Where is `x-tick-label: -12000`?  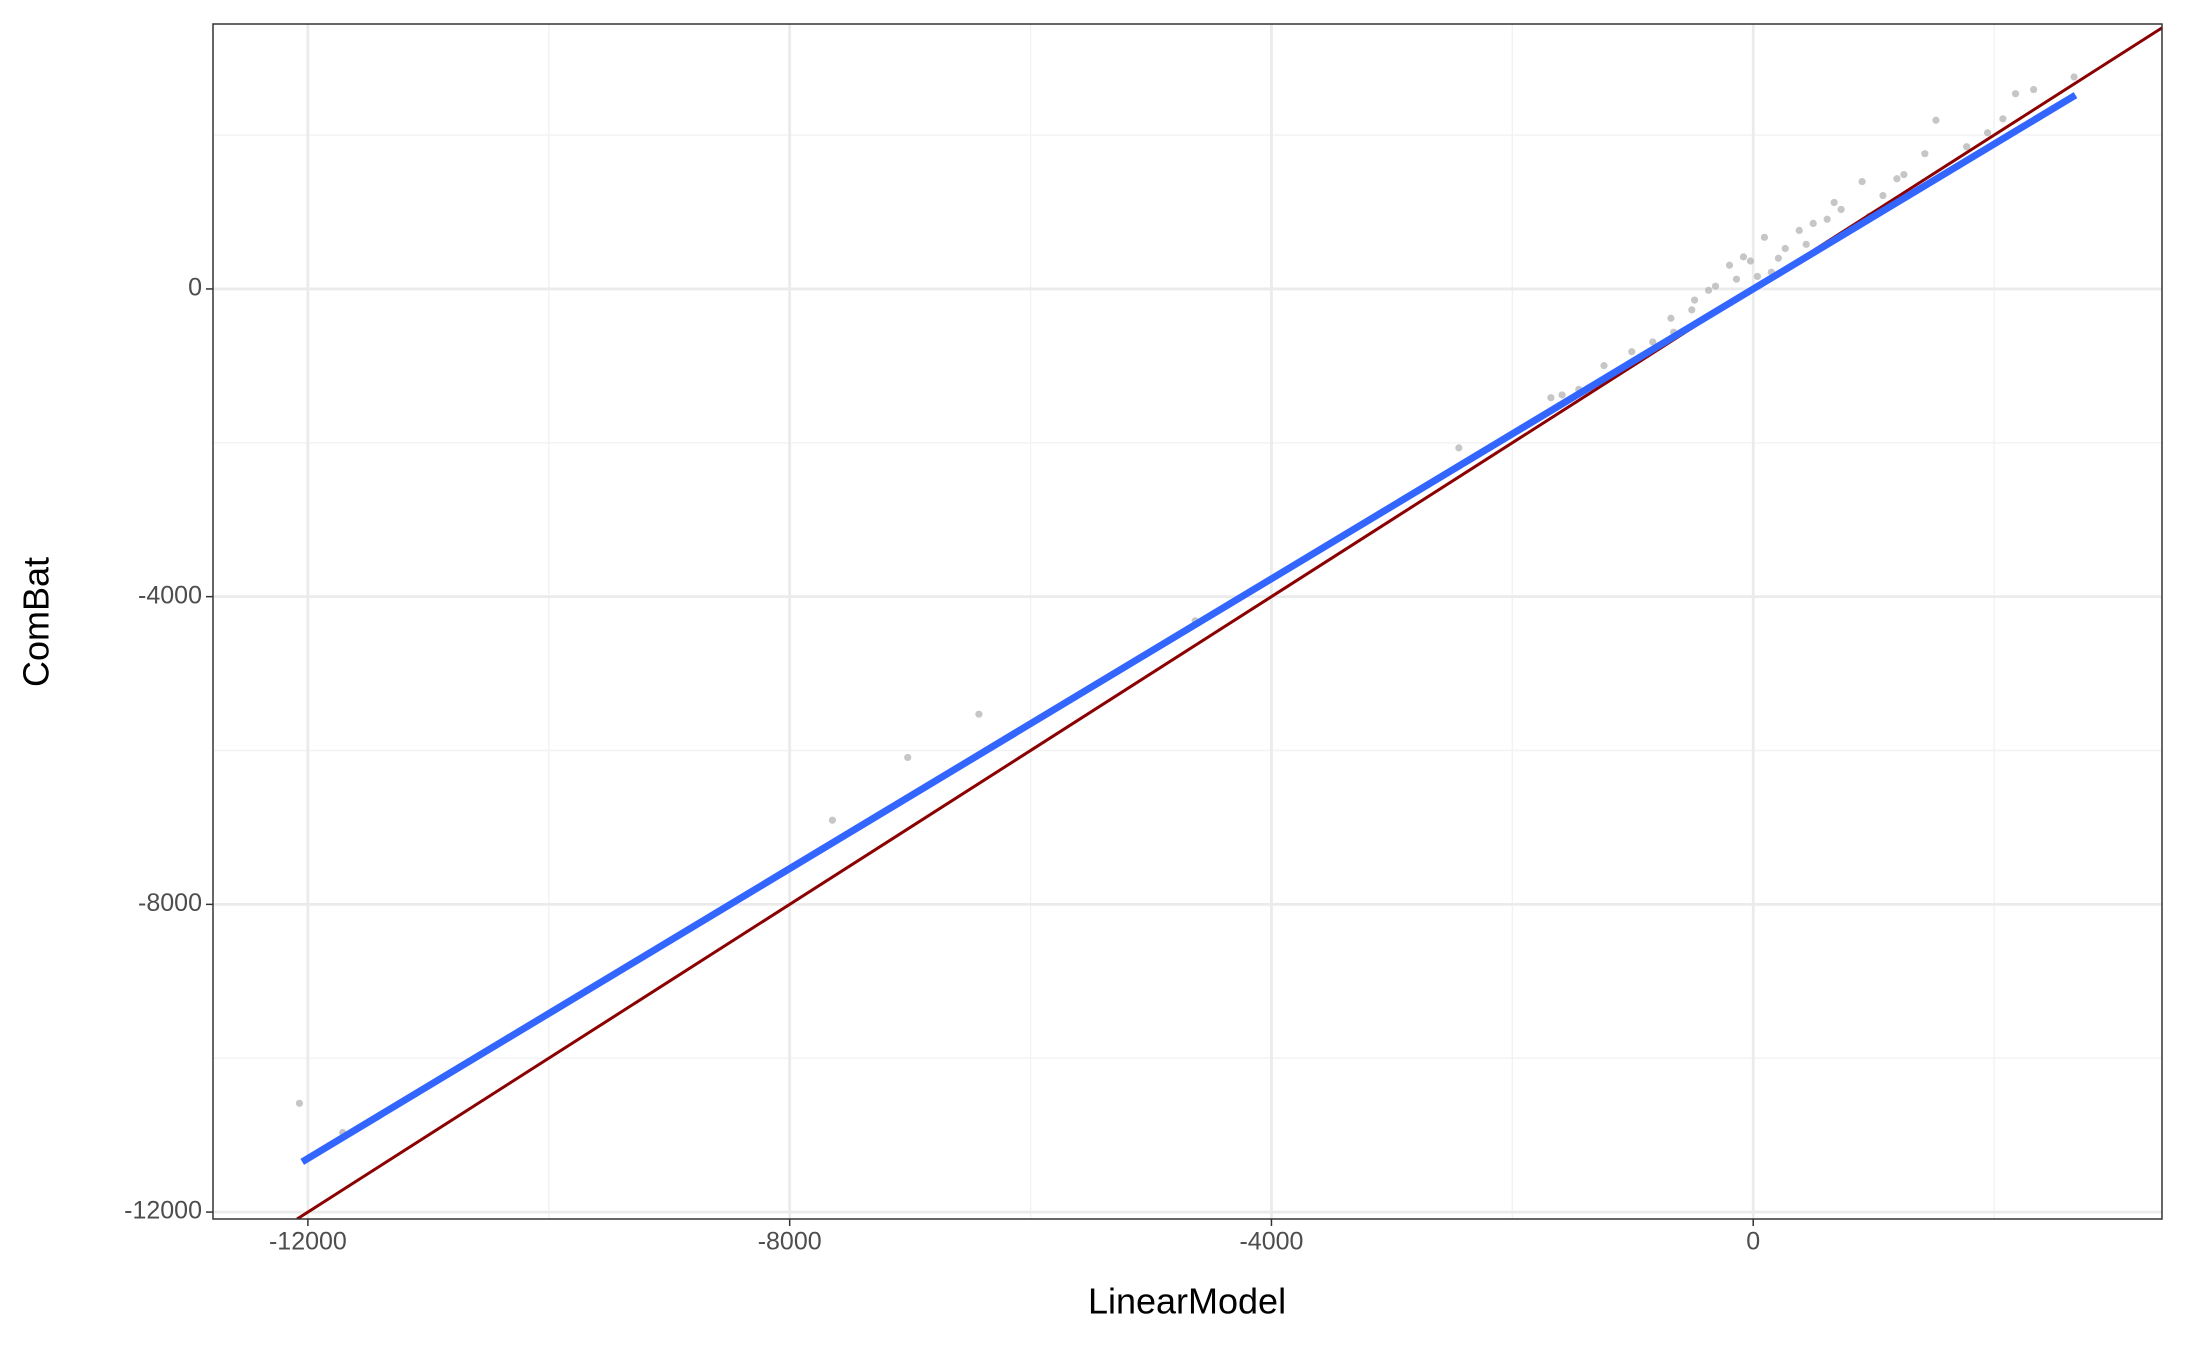
x-tick-label: -12000 is located at coordinates (308, 1242).